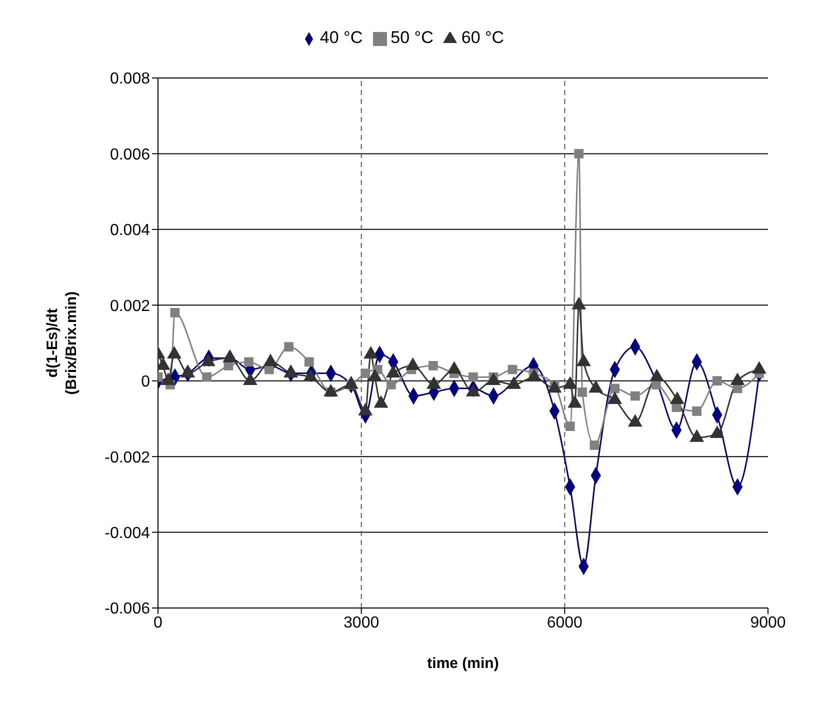  Describe the element at coordinates (463, 663) in the screenshot. I see `x-axis-title: time (min)` at that location.